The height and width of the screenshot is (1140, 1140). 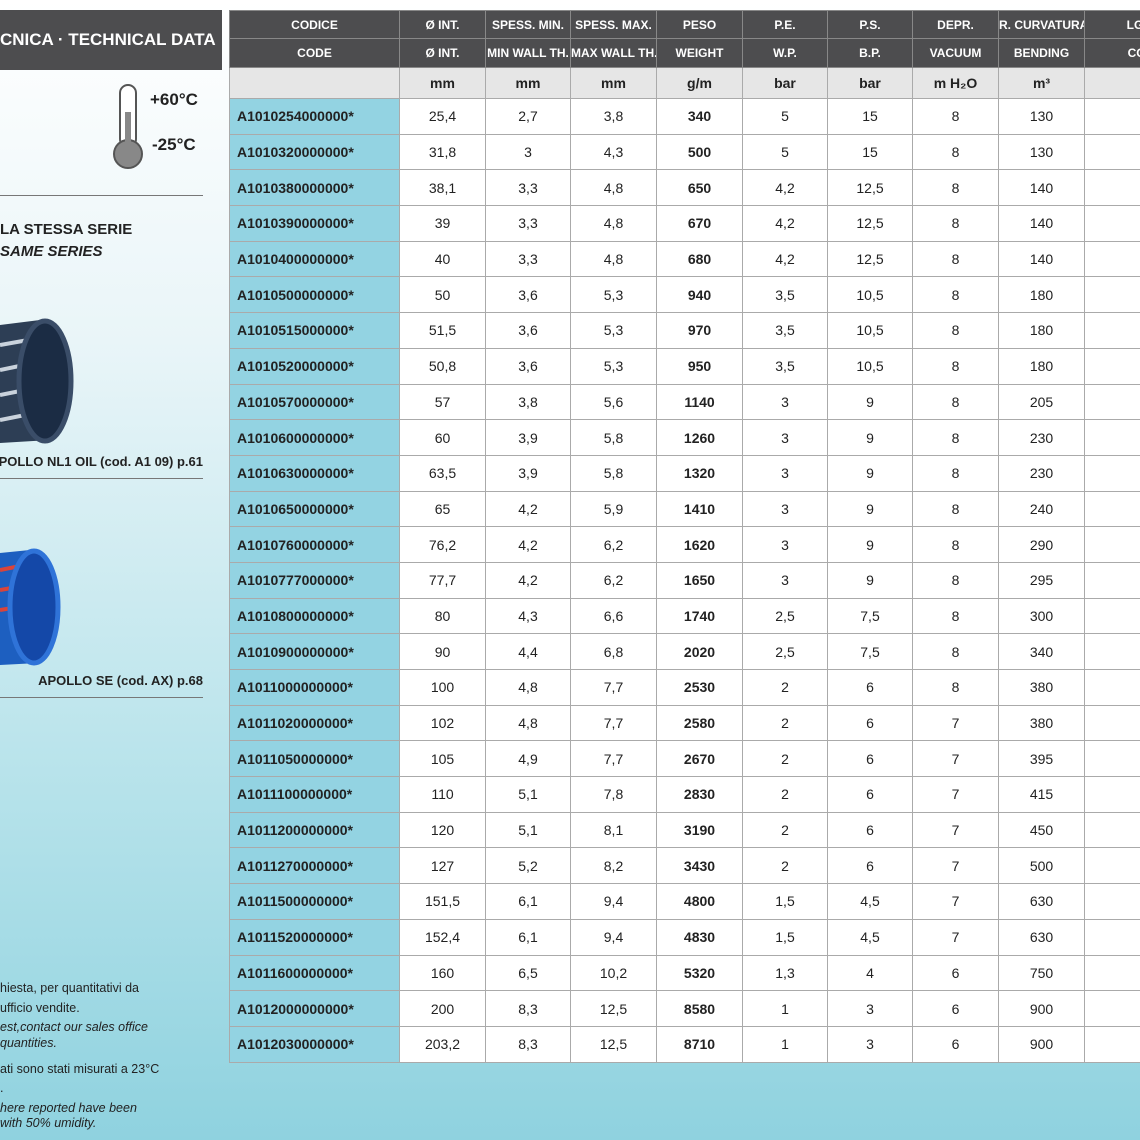 I want to click on code-cell: A1011000000000*, so click(x=314, y=687).